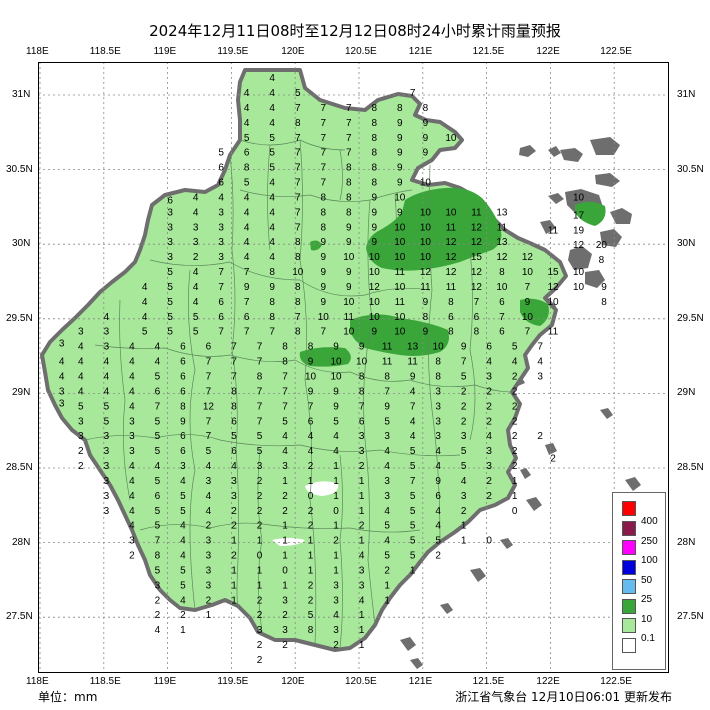 The height and width of the screenshot is (710, 710). Describe the element at coordinates (355, 31) in the screenshot. I see `map-title: 2024年12月11日08时至12月12日08时24小时累计雨量预报` at that location.